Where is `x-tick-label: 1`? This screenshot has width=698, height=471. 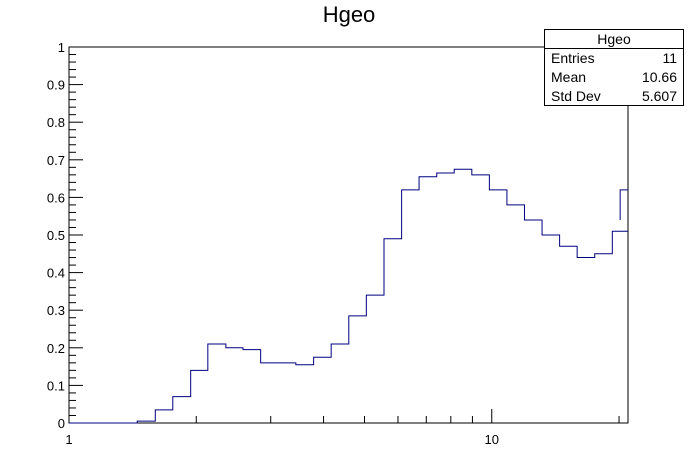 x-tick-label: 1 is located at coordinates (68, 439).